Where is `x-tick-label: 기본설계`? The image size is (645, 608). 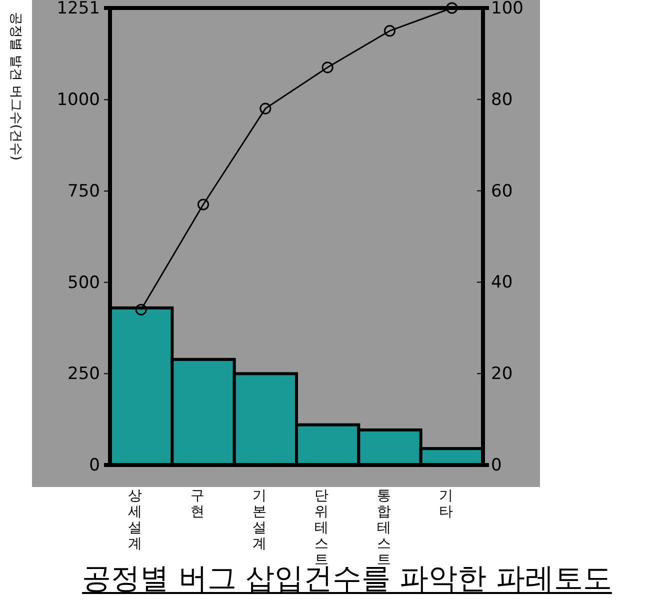 x-tick-label: 기본설계 is located at coordinates (259, 520).